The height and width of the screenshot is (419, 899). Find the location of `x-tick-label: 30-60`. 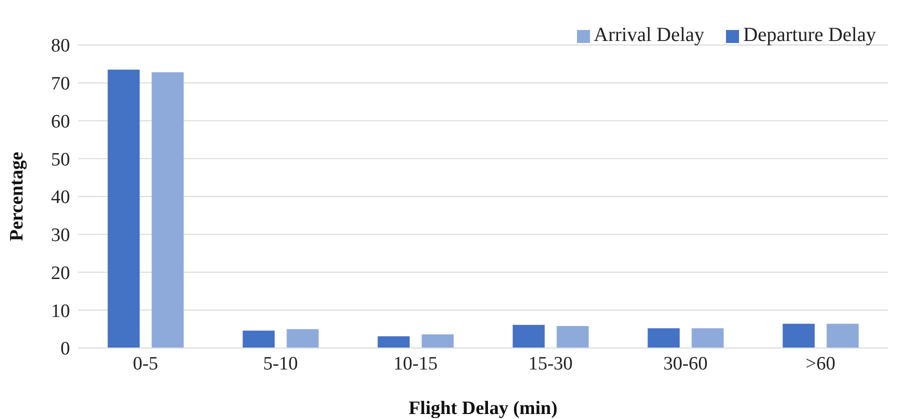

x-tick-label: 30-60 is located at coordinates (685, 363).